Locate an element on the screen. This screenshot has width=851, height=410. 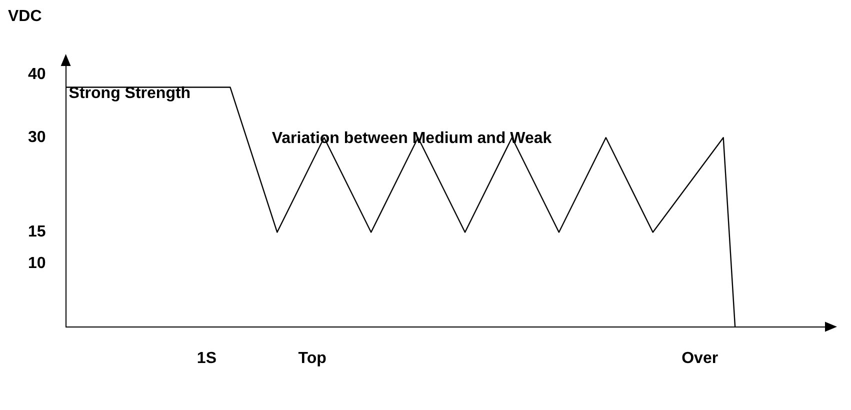
annotation: Variation between Medium and Weak is located at coordinates (412, 139).